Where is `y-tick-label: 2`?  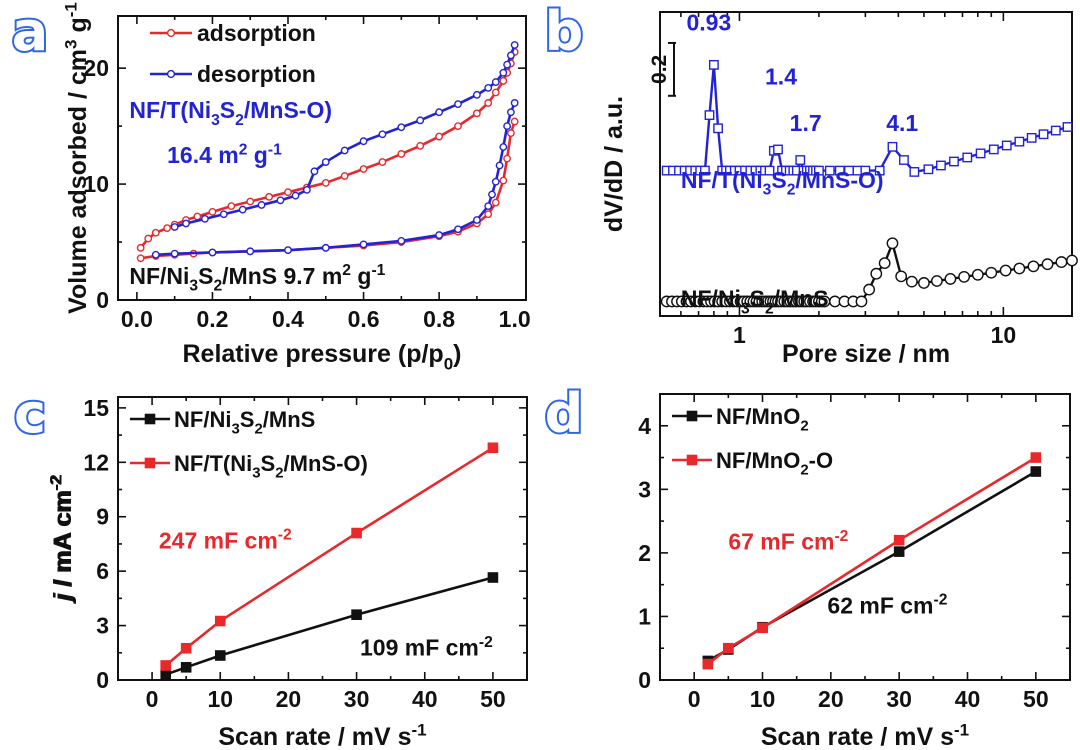
y-tick-label: 2 is located at coordinates (644, 553).